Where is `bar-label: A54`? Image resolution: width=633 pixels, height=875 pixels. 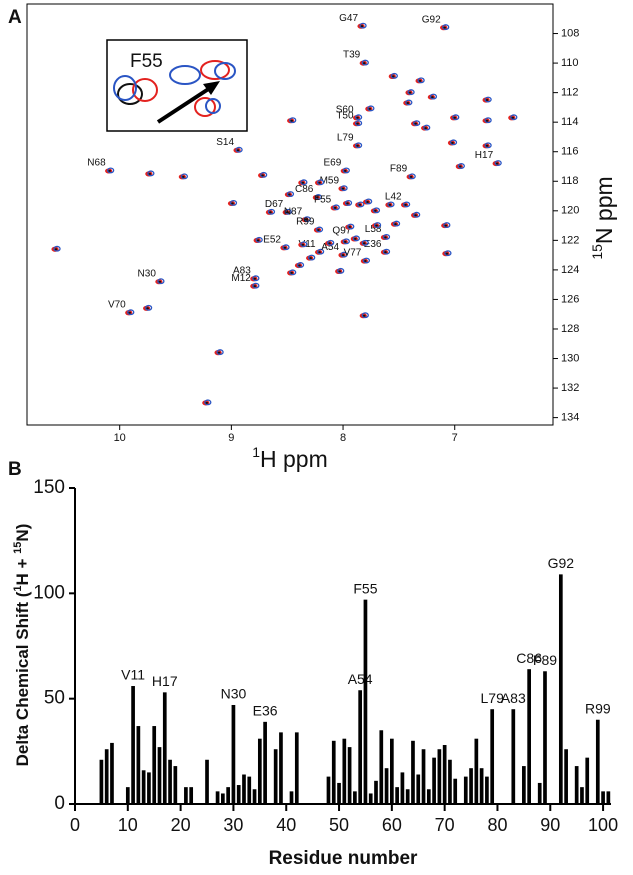
bar-label: A54 is located at coordinates (360, 679).